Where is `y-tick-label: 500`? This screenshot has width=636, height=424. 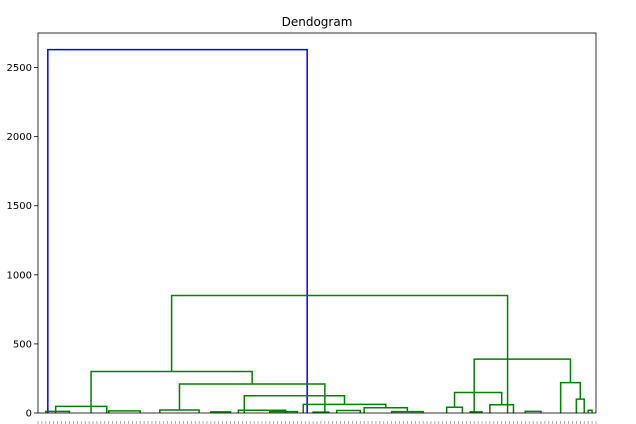
y-tick-label: 500 is located at coordinates (22, 344).